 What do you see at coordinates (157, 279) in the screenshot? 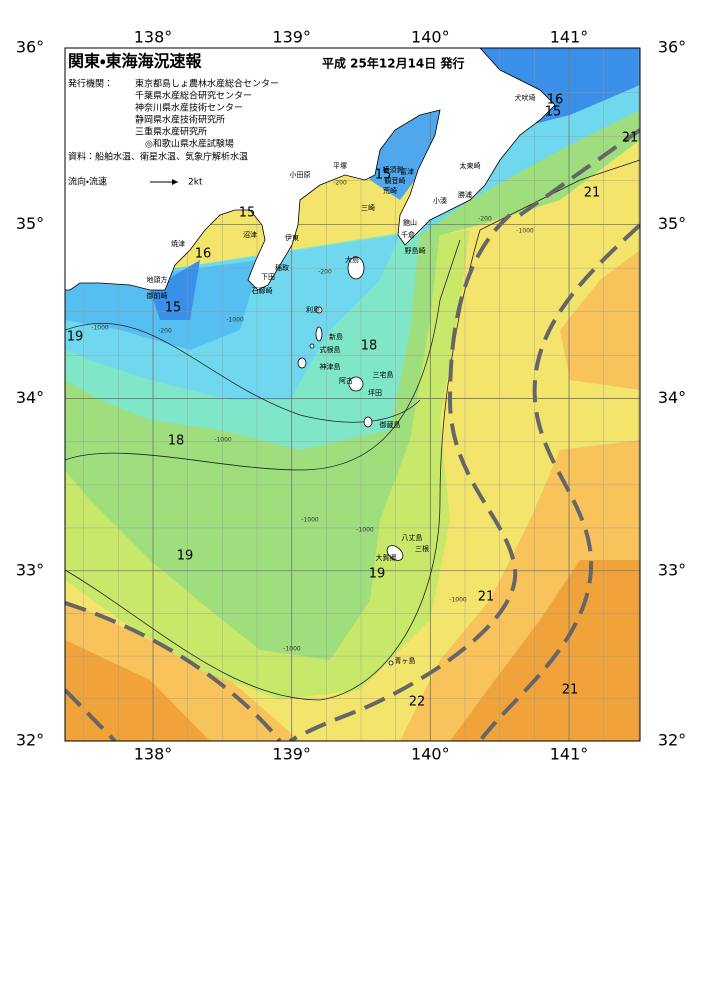
I see `place-name: 地頭方` at bounding box center [157, 279].